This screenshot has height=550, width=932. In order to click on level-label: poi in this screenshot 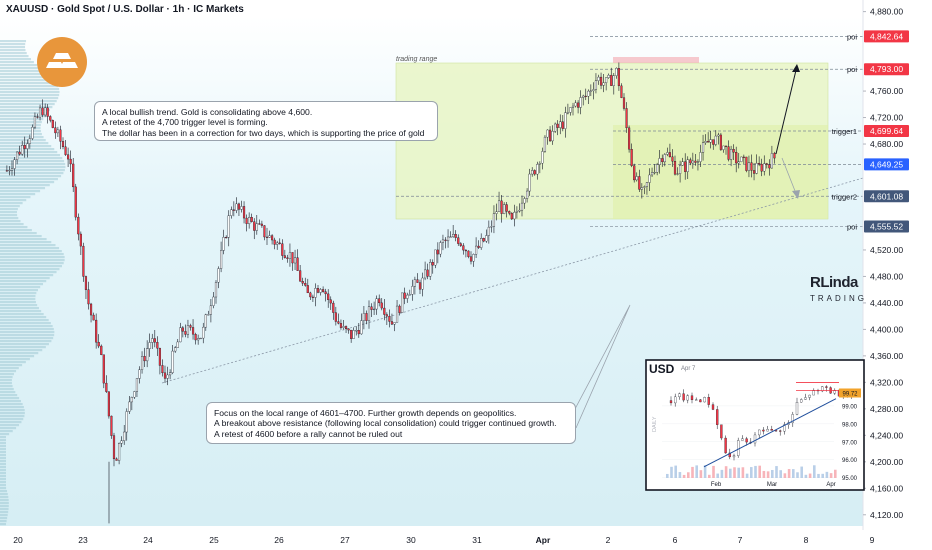, I will do `click(852, 36)`.